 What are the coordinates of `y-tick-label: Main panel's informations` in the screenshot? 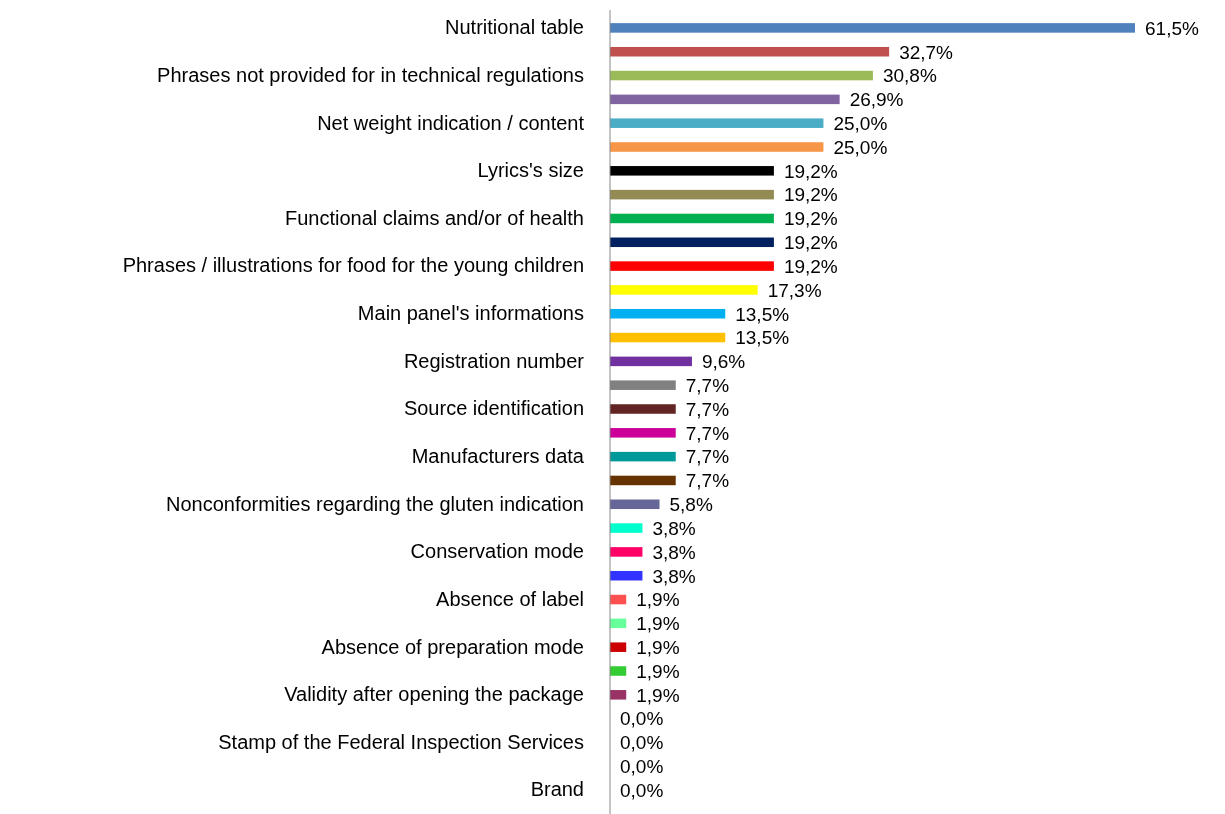 It's located at (470, 313).